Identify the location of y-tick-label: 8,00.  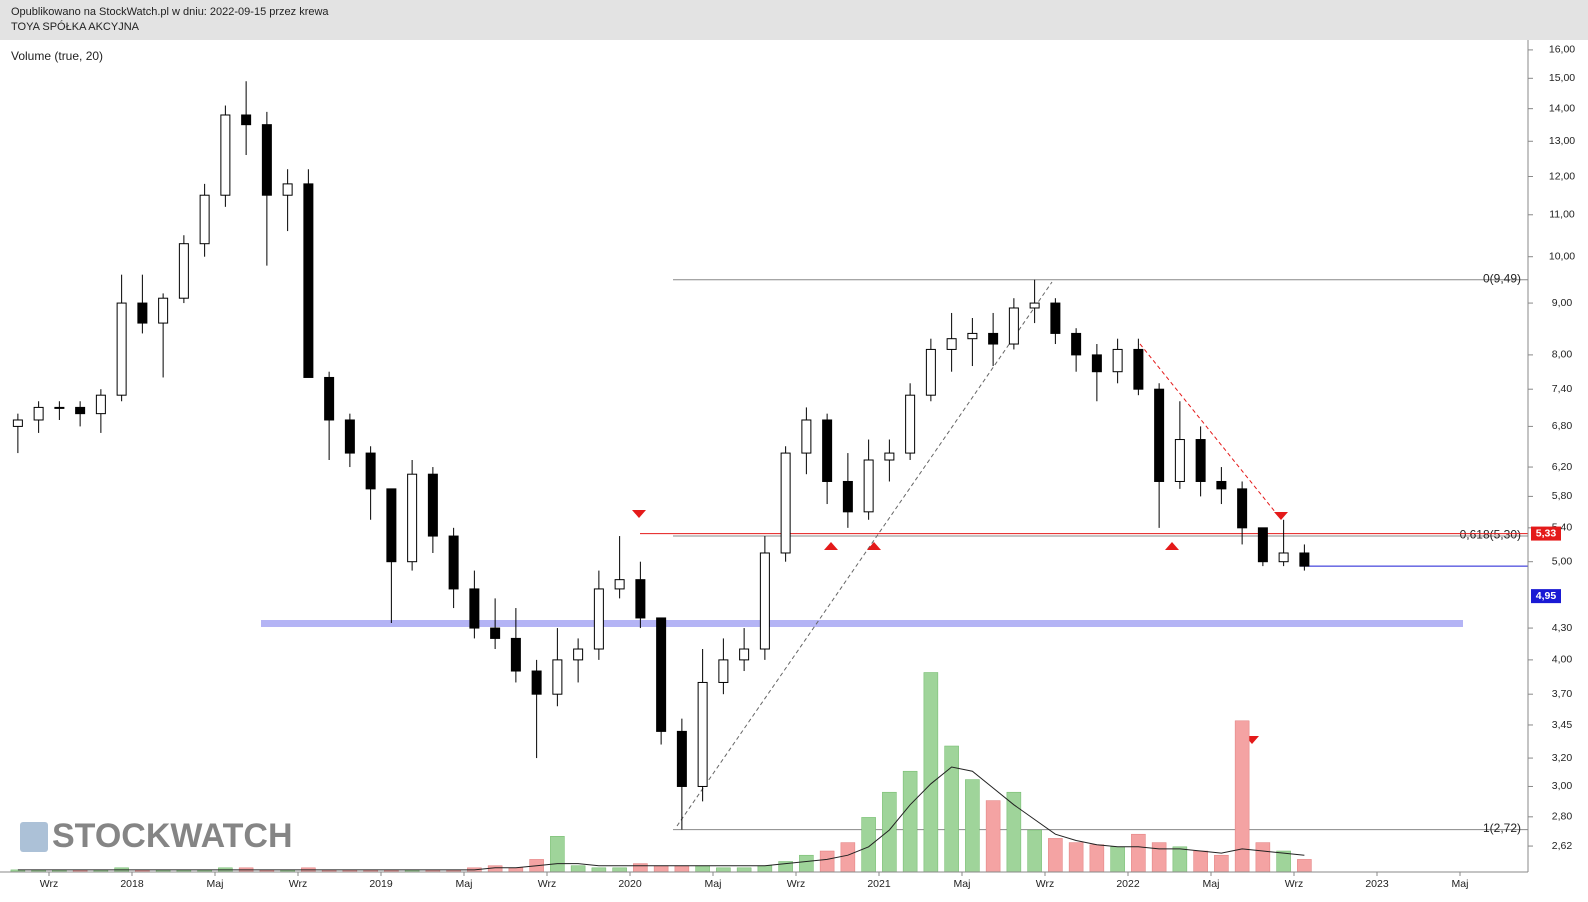
(1562, 355).